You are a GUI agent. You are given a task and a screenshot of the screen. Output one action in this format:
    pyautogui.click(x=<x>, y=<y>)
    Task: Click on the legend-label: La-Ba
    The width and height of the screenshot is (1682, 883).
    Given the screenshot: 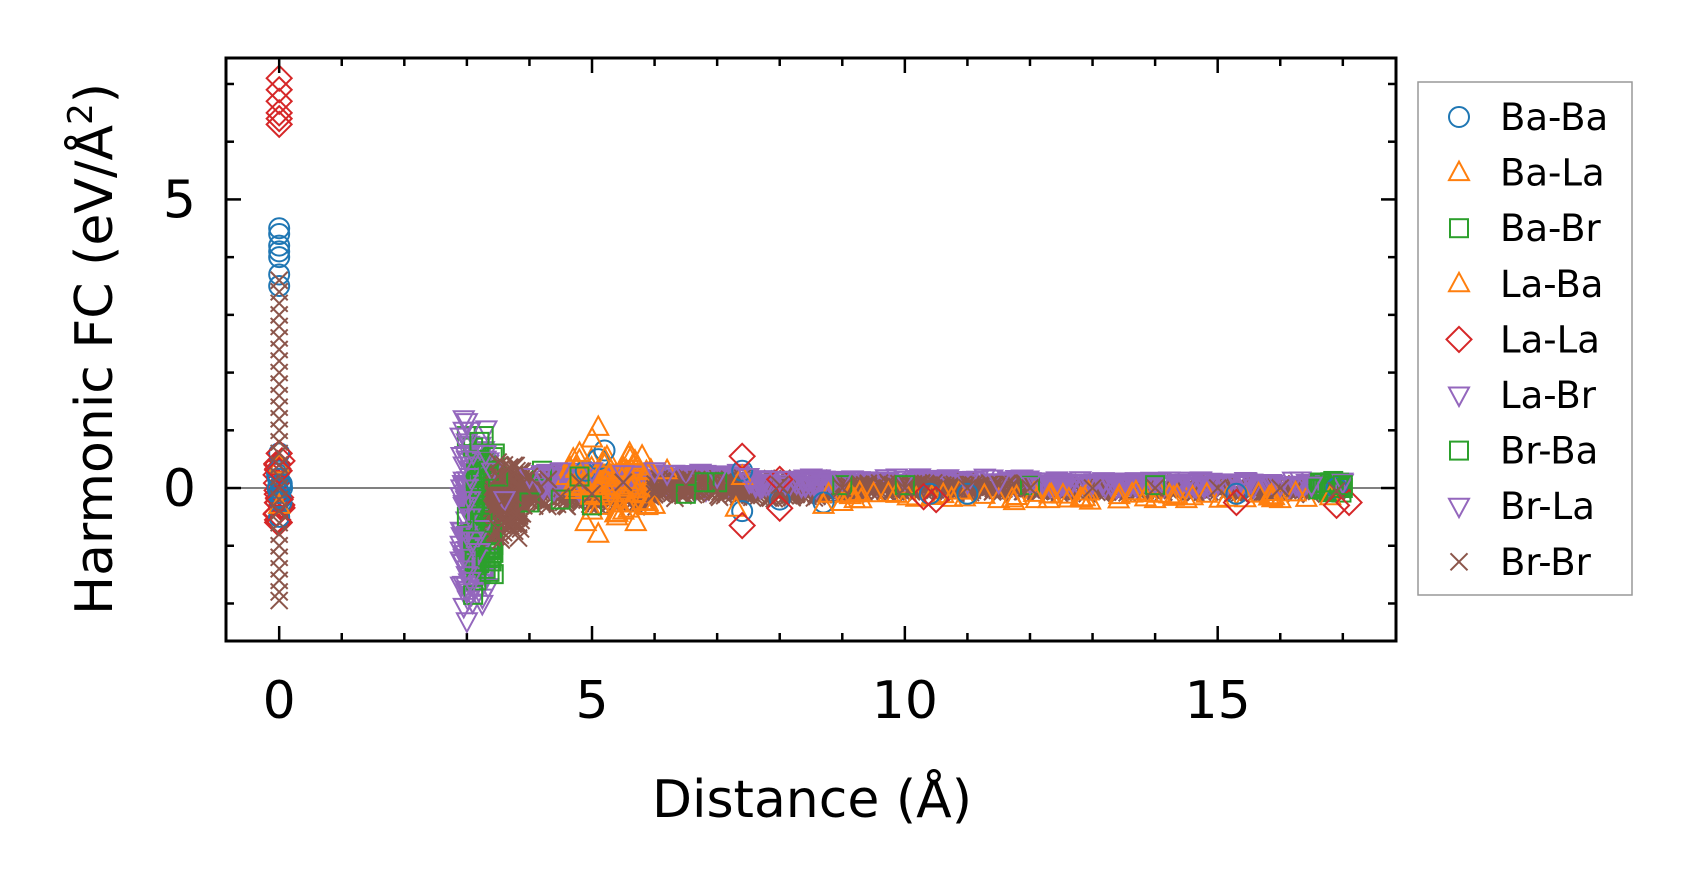 What is the action you would take?
    pyautogui.click(x=1551, y=284)
    